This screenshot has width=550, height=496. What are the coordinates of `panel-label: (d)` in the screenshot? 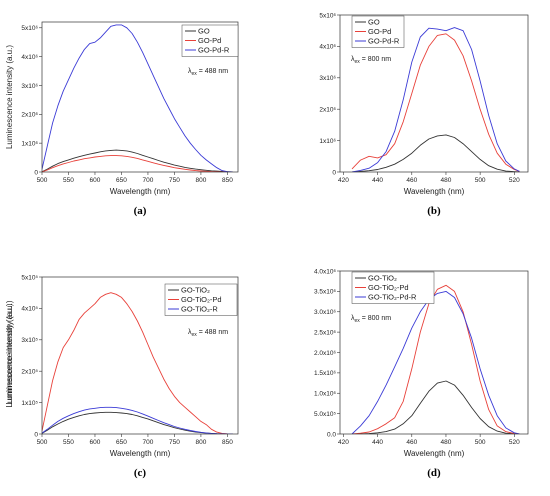 It's located at (434, 473).